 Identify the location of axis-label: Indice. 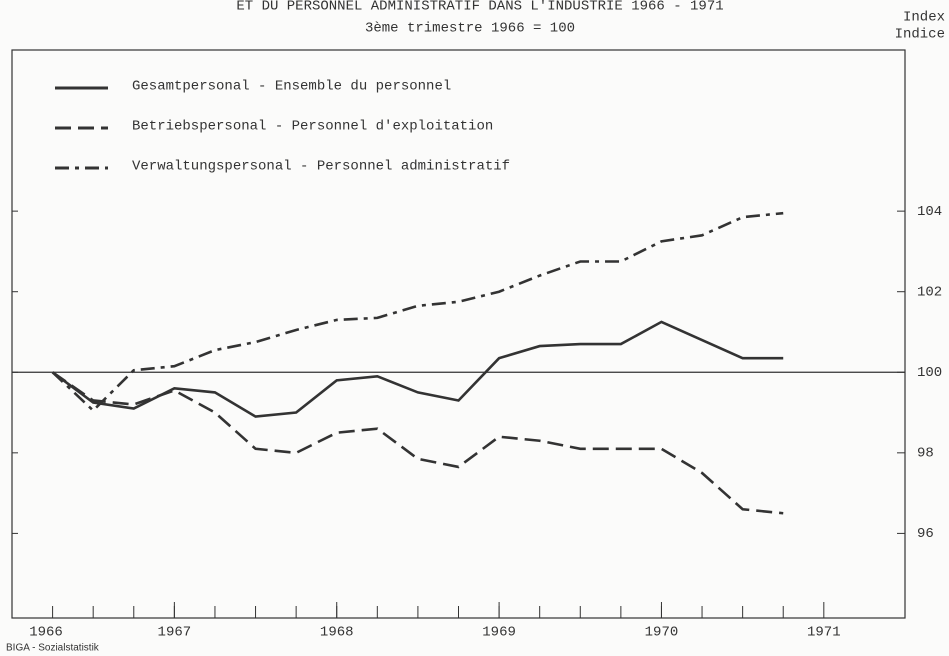
(920, 35).